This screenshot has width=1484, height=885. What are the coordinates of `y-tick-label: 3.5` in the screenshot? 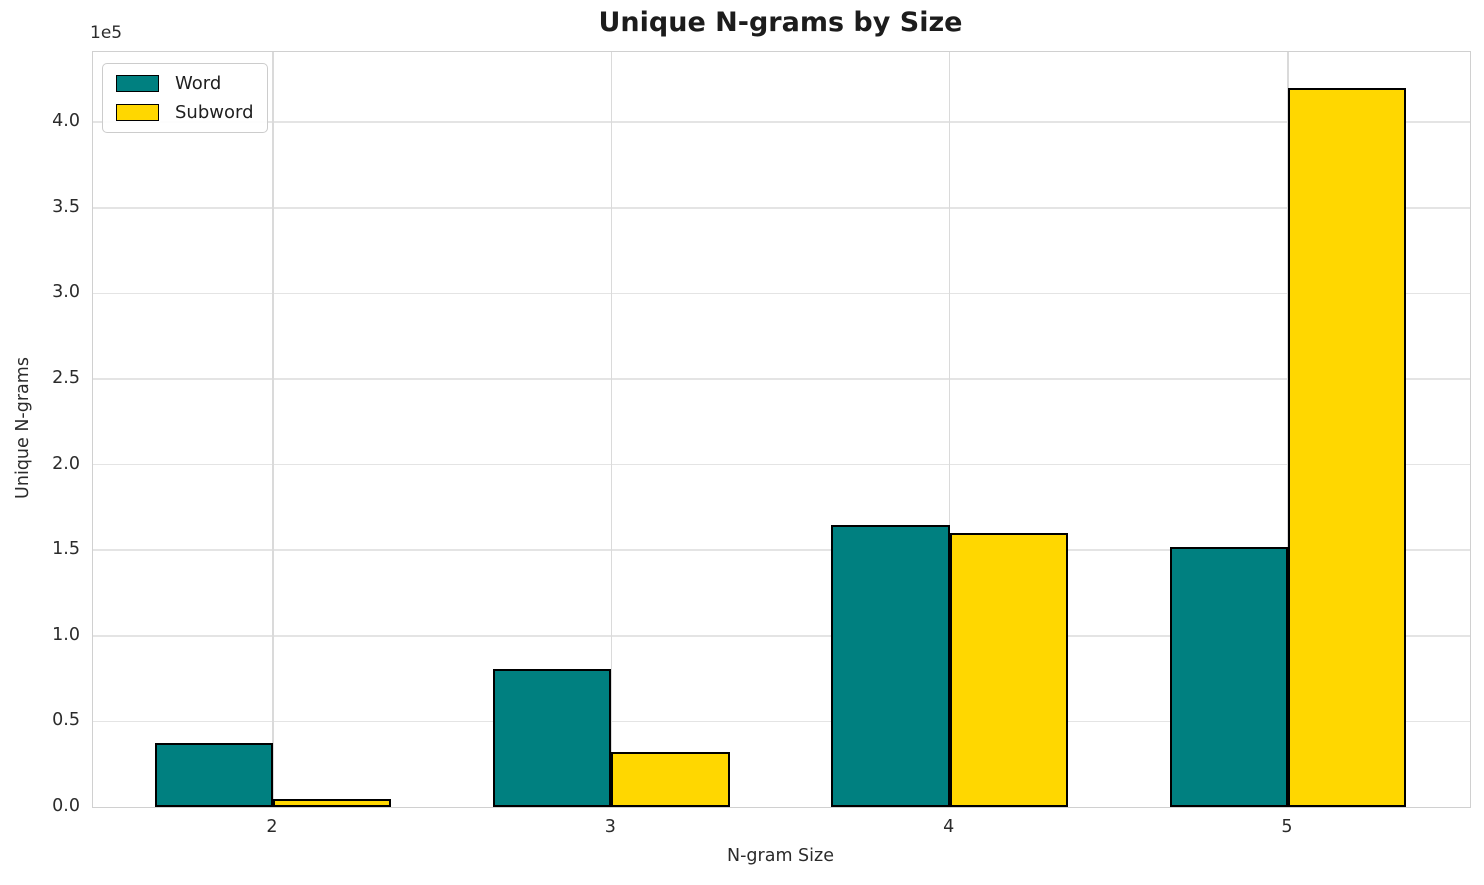 It's located at (66, 206).